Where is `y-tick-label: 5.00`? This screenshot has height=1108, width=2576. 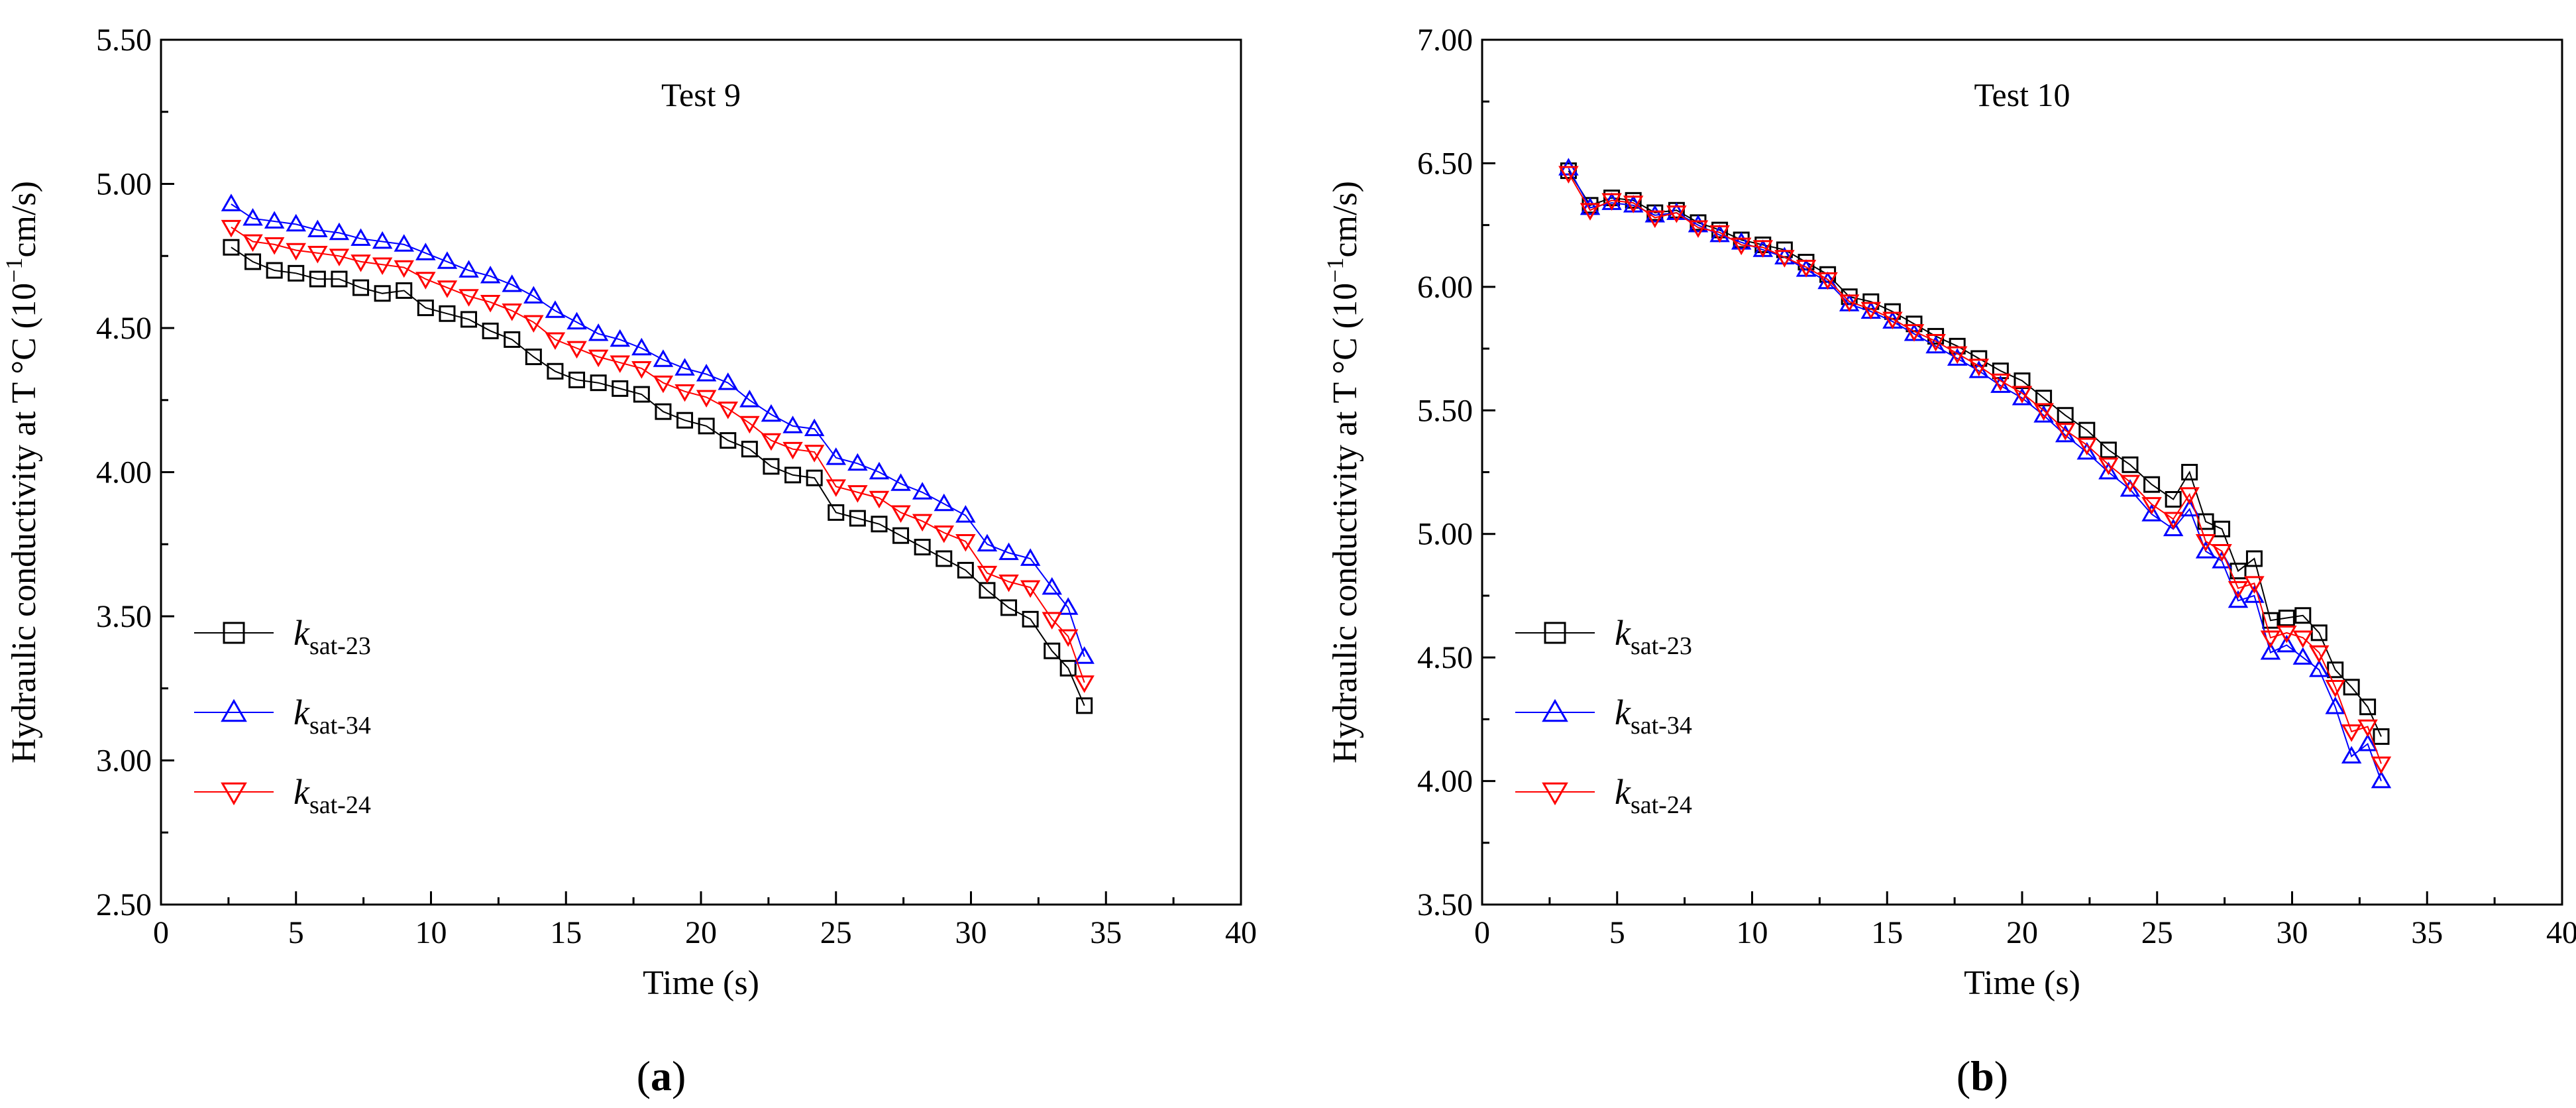 y-tick-label: 5.00 is located at coordinates (124, 184).